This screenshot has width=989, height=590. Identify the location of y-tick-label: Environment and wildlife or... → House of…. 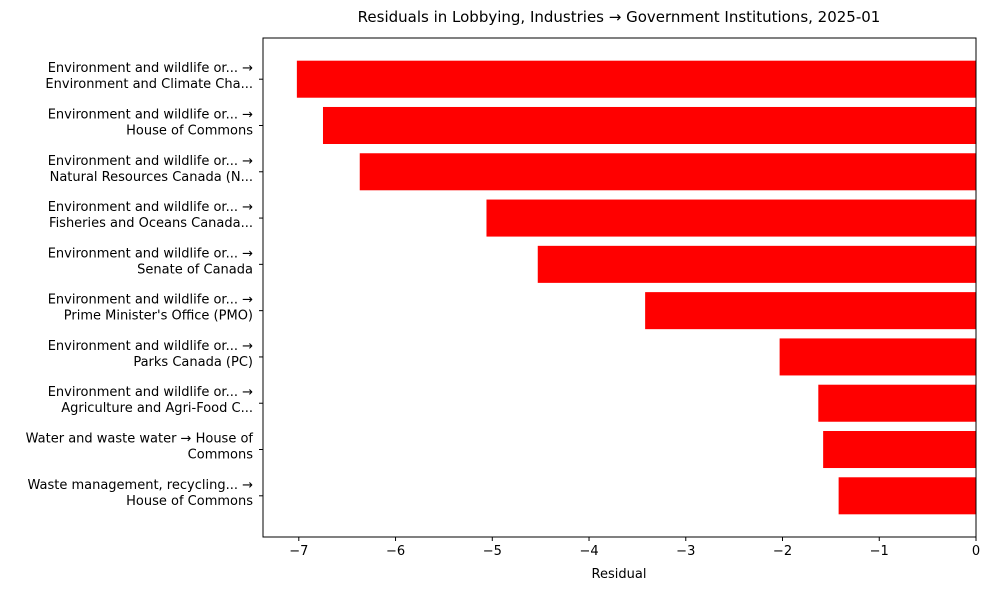
(151, 122).